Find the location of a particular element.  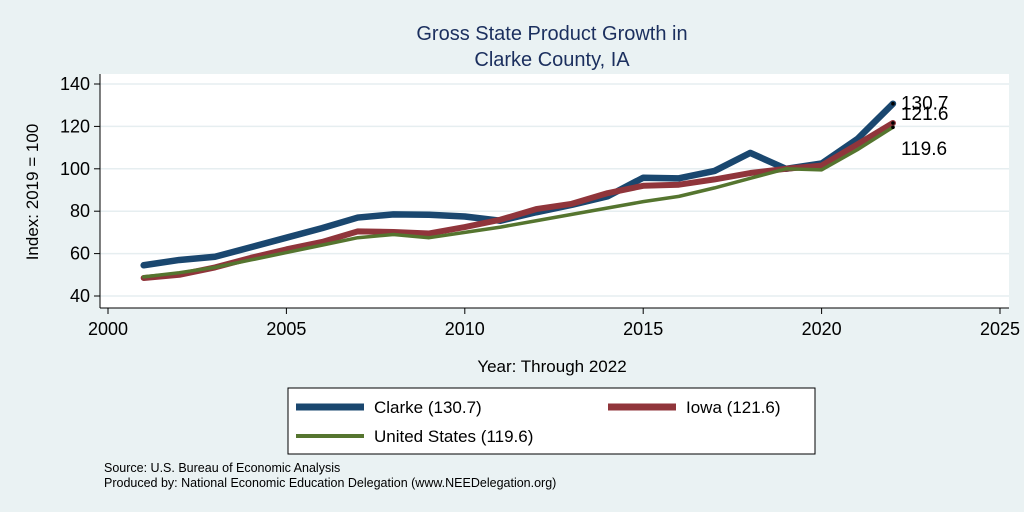

x-tick-label: 2025 is located at coordinates (1000, 329).